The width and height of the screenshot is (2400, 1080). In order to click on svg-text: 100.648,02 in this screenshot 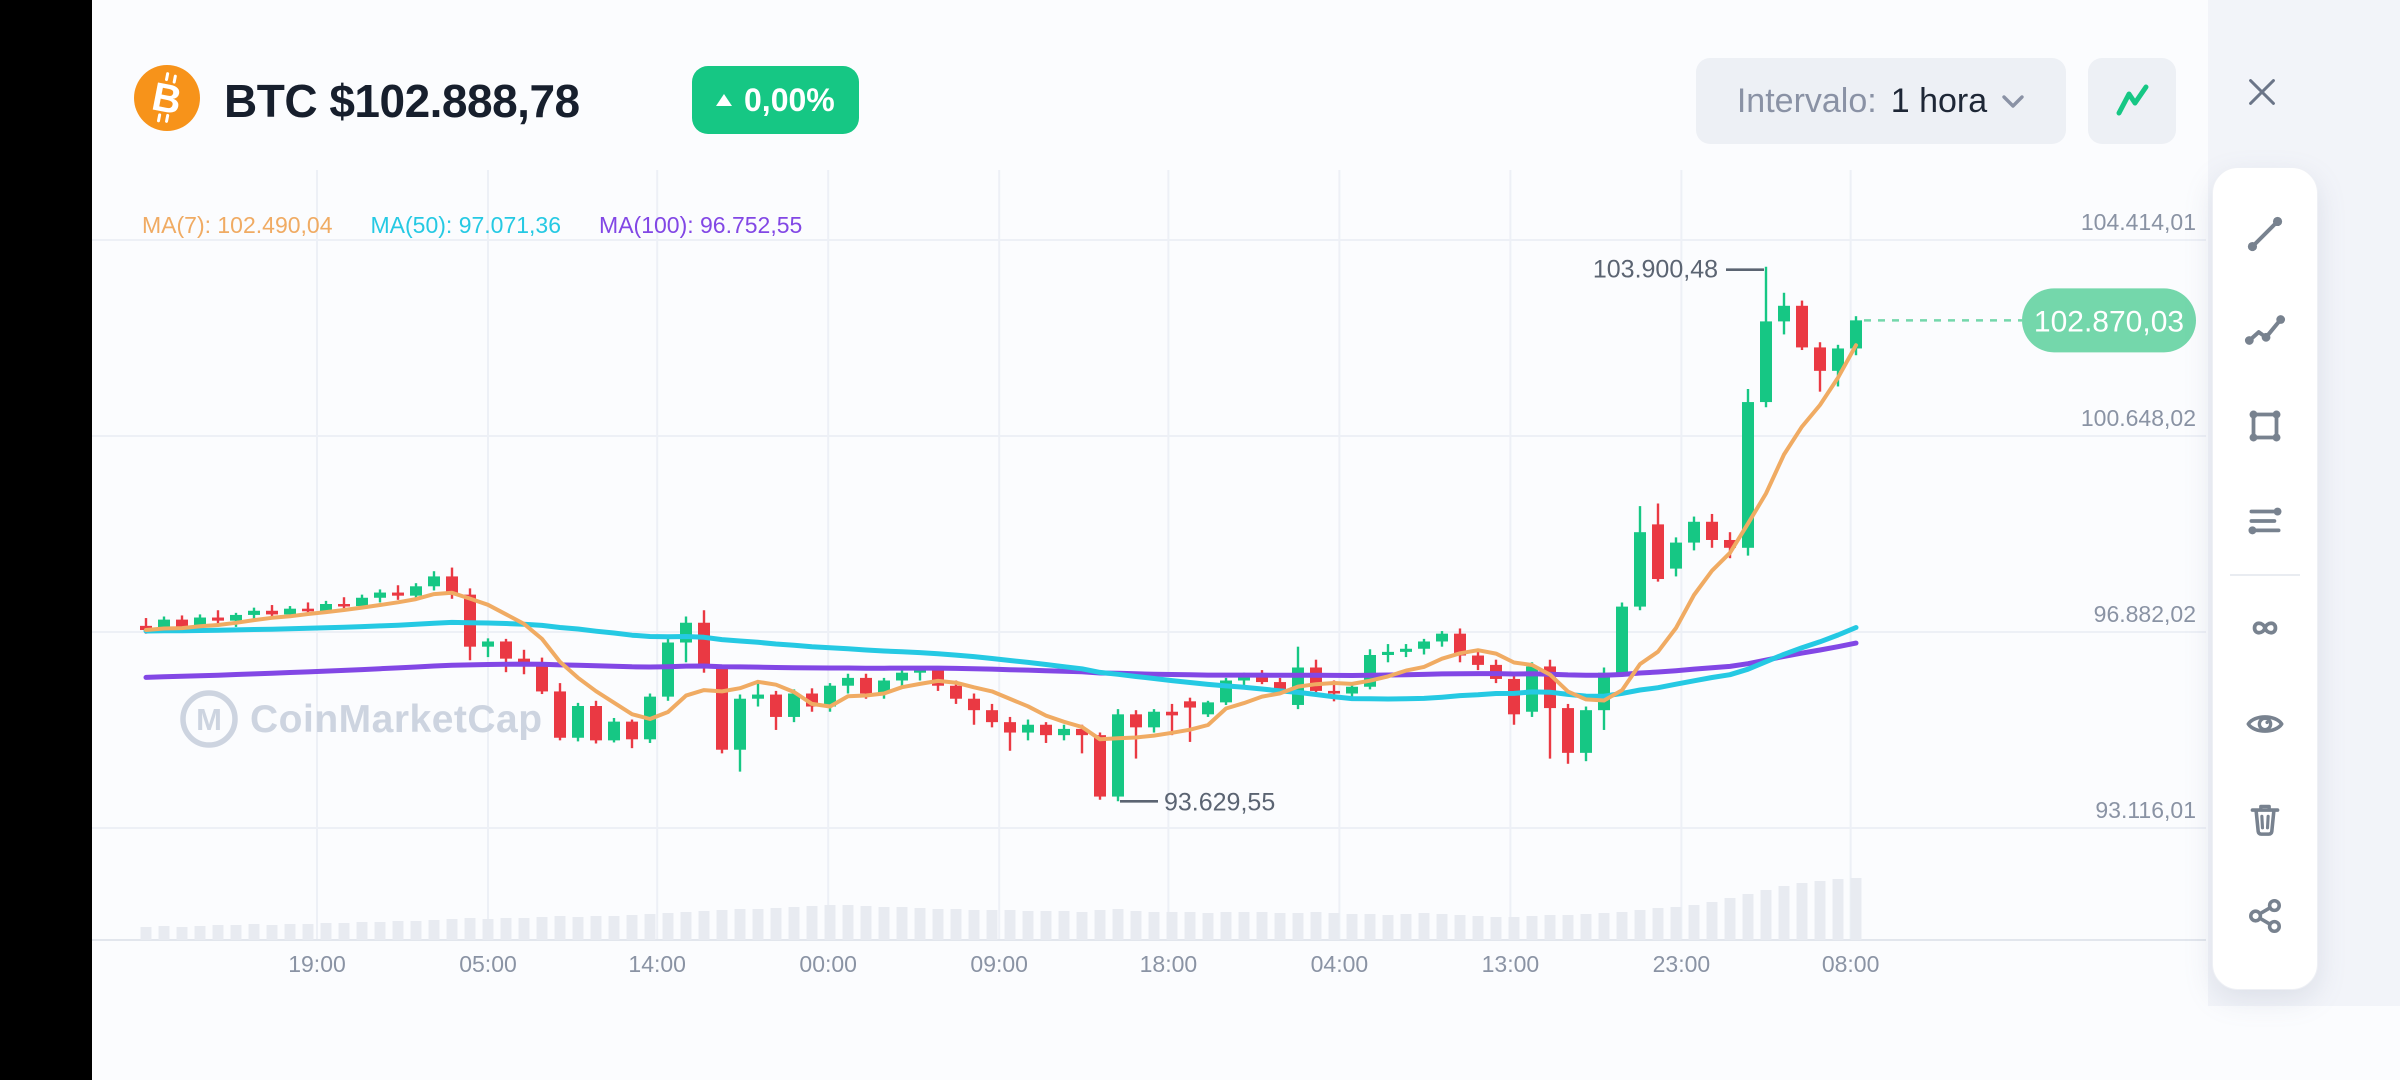, I will do `click(2138, 418)`.